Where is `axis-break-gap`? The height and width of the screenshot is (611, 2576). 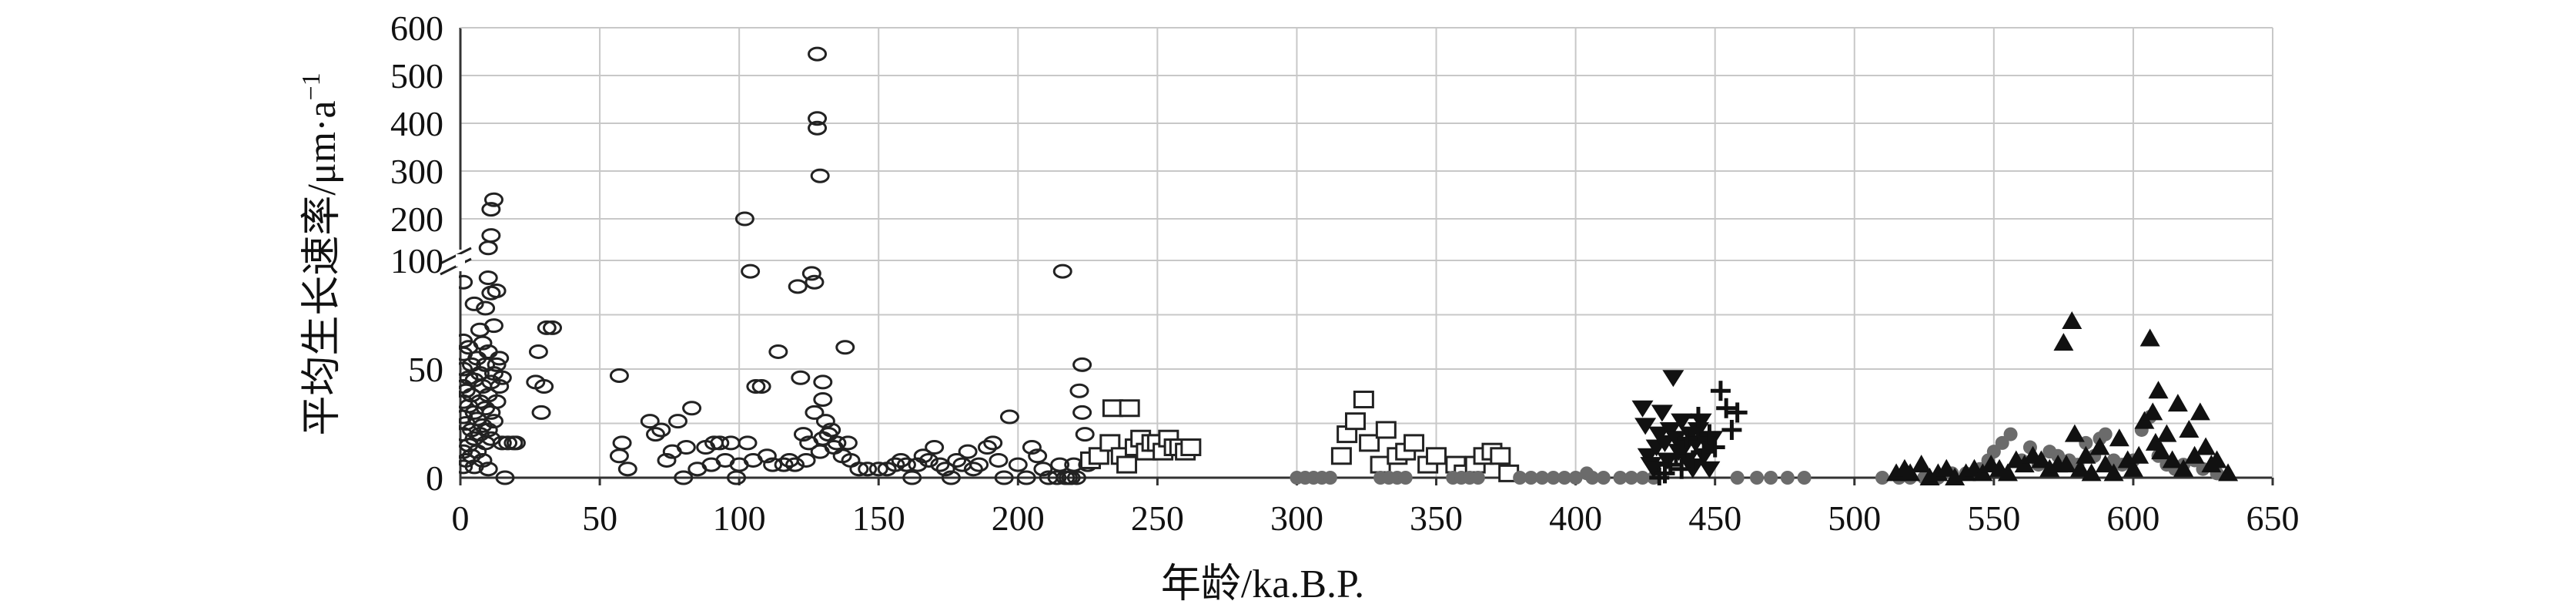 axis-break-gap is located at coordinates (460, 260).